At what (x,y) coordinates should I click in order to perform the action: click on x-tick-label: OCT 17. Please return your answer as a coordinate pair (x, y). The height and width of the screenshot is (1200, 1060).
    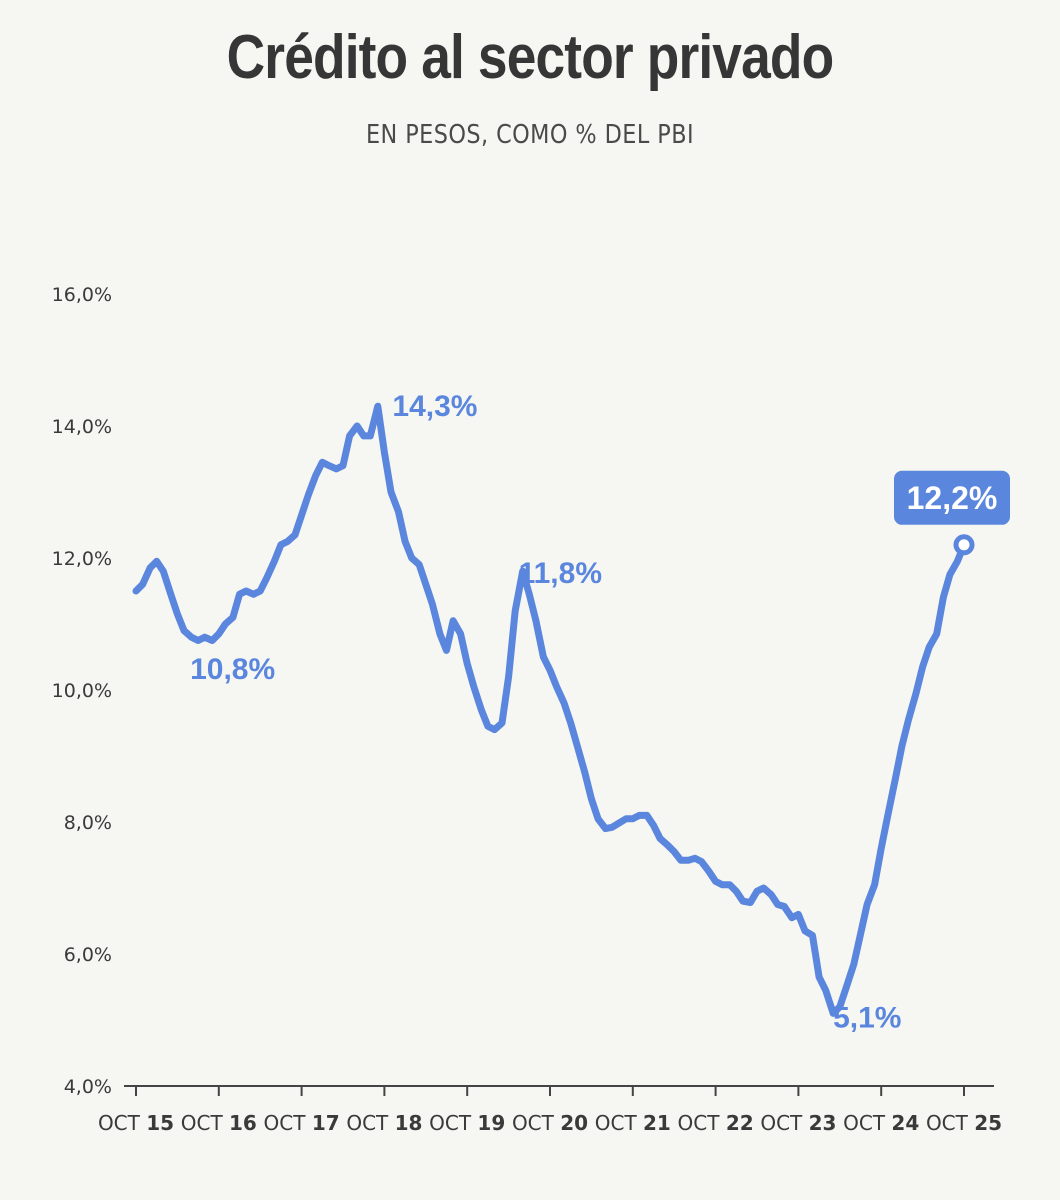
    Looking at the image, I should click on (302, 1123).